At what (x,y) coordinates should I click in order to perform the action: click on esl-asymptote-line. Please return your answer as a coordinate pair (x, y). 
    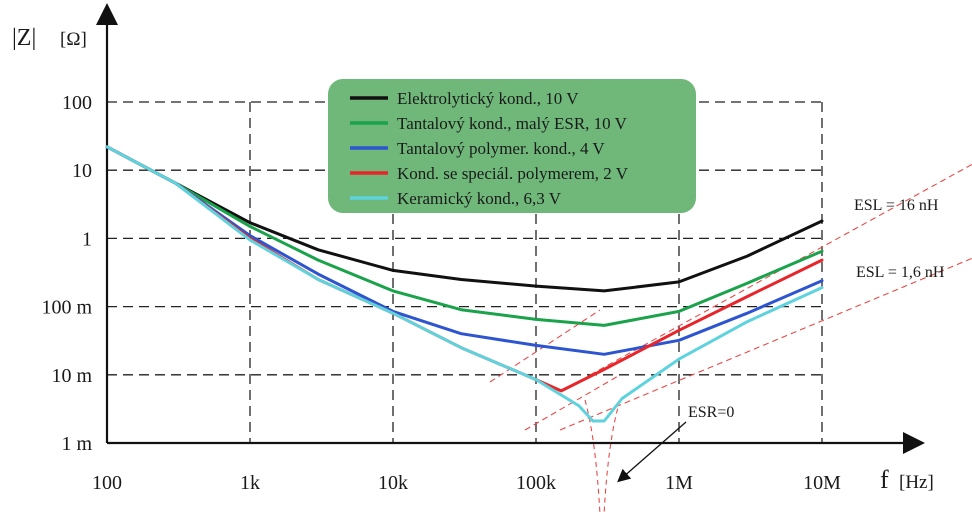
    Looking at the image, I should click on (765, 344).